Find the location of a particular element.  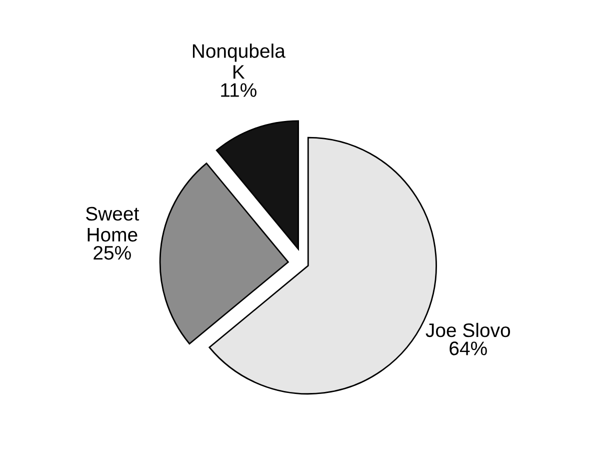

data-label: 11% is located at coordinates (238, 90).